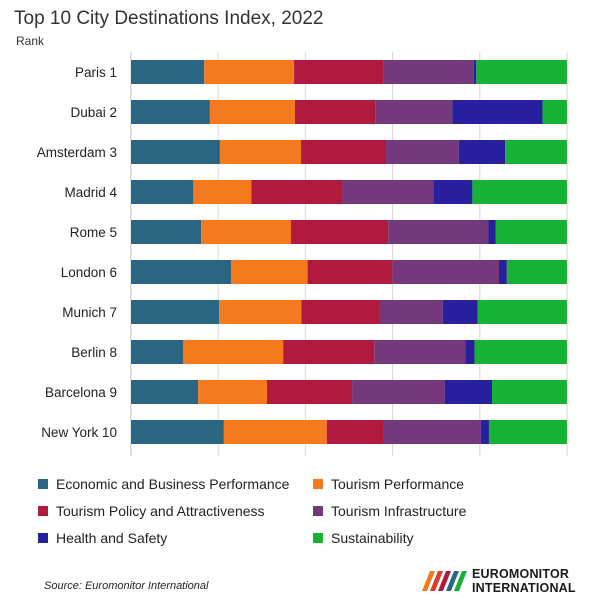 The height and width of the screenshot is (610, 597). What do you see at coordinates (77, 152) in the screenshot?
I see `category-label: Amsterdam 3` at bounding box center [77, 152].